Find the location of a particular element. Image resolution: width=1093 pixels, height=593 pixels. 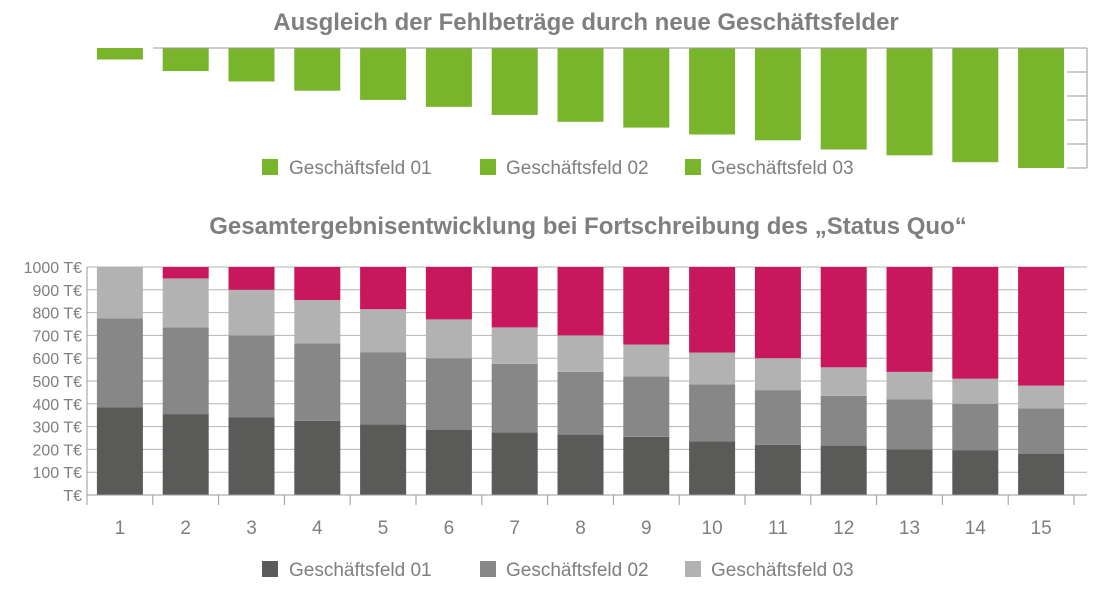

bottom-y-tick-label: 600 T€ is located at coordinates (57, 359).